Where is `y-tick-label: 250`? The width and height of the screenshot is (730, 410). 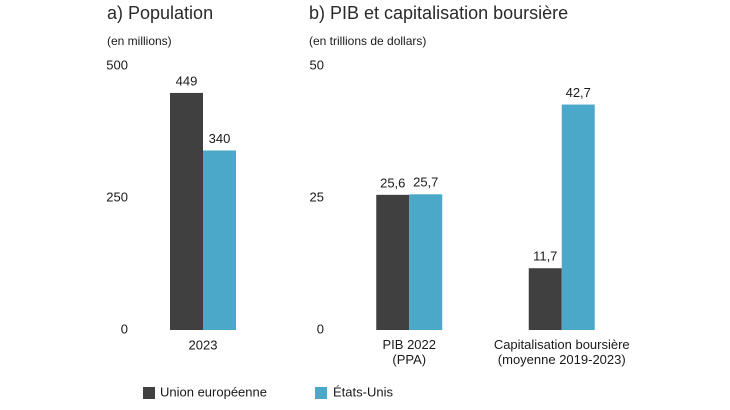
y-tick-label: 250 is located at coordinates (117, 196).